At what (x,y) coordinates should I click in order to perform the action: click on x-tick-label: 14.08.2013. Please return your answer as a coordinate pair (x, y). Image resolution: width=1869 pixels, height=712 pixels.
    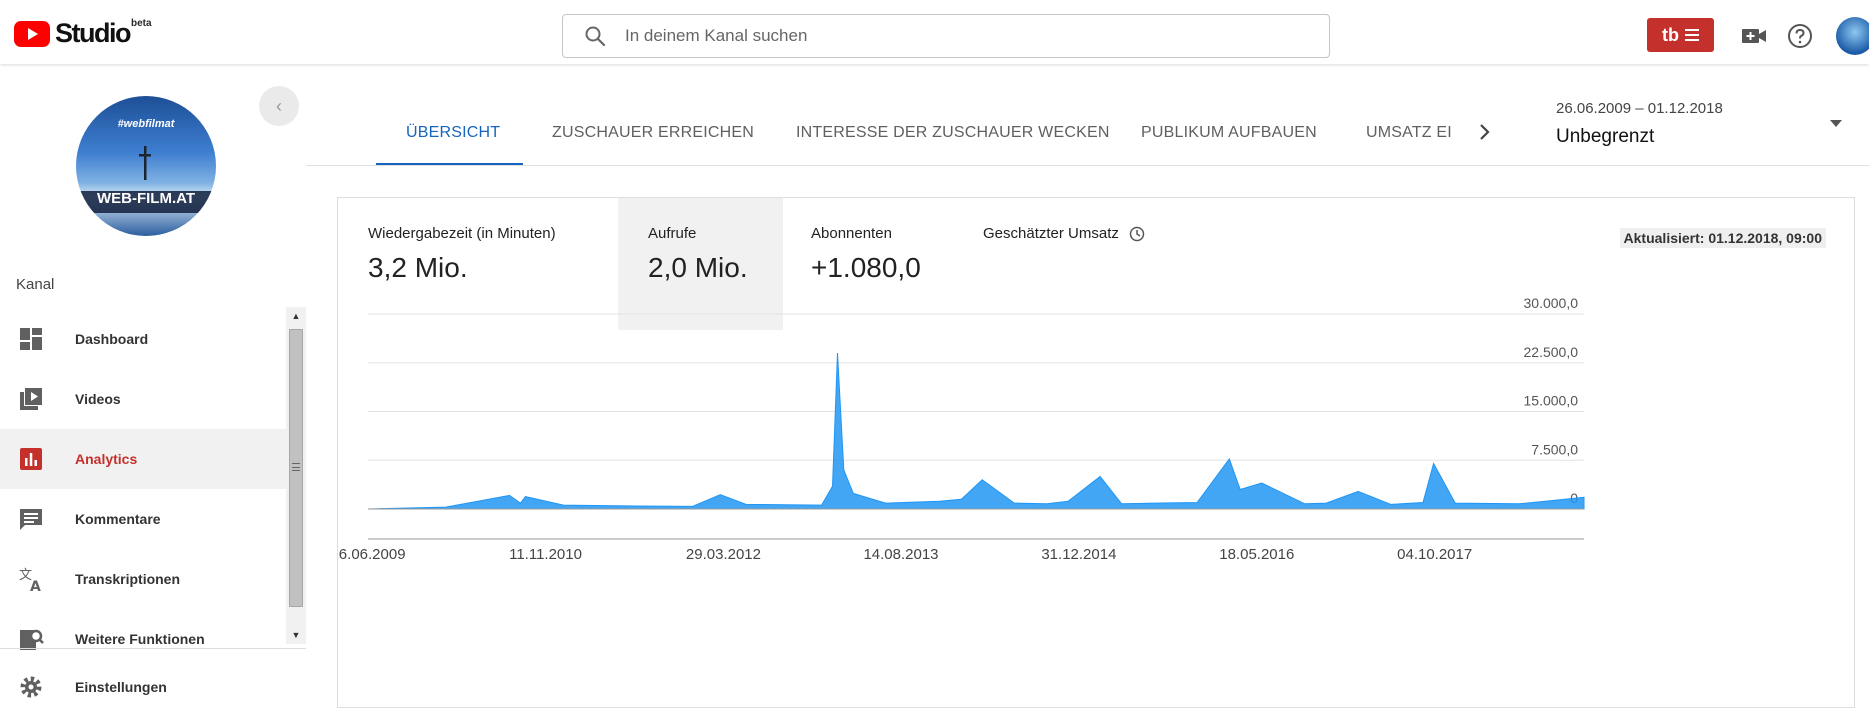
    Looking at the image, I should click on (900, 554).